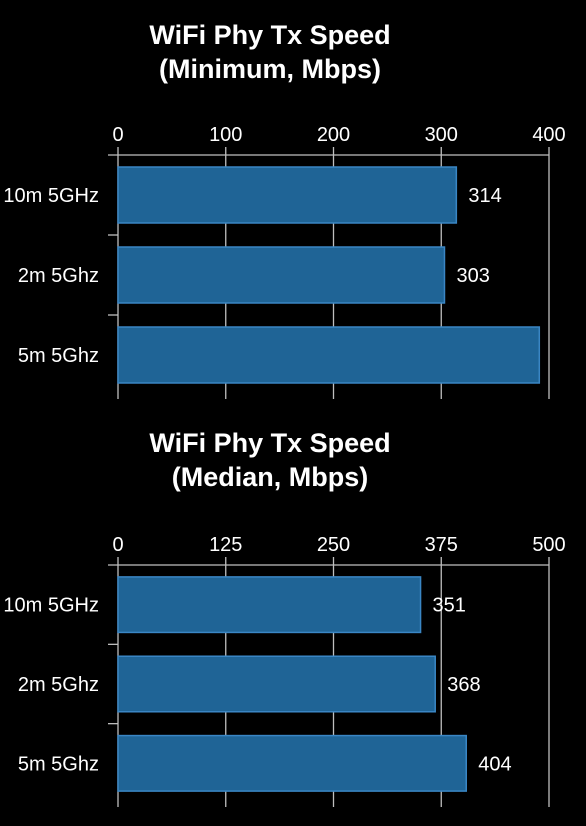  Describe the element at coordinates (333, 545) in the screenshot. I see `x-tick-label: 250` at that location.